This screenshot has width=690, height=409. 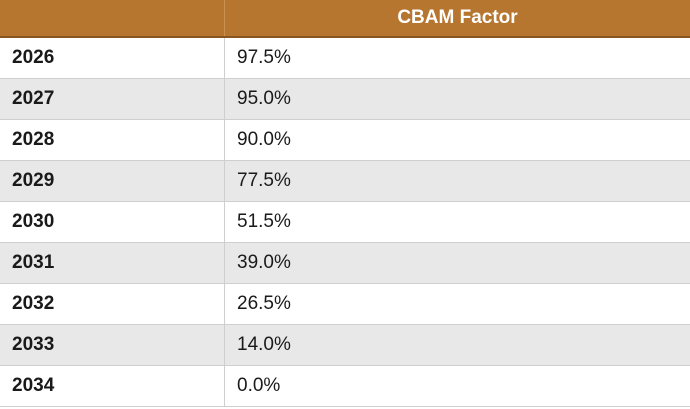 I want to click on value-cell: 26.5%, so click(x=264, y=303).